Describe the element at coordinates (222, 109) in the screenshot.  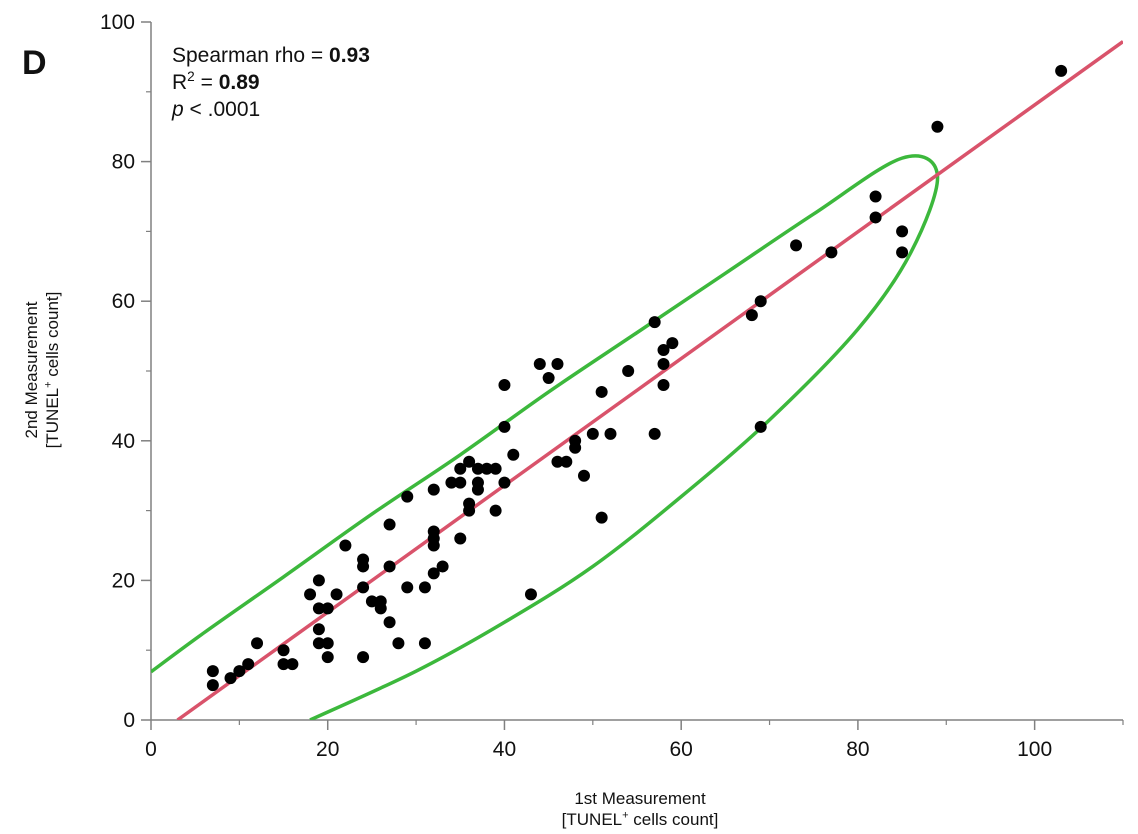
I see `p-value: < .0001` at that location.